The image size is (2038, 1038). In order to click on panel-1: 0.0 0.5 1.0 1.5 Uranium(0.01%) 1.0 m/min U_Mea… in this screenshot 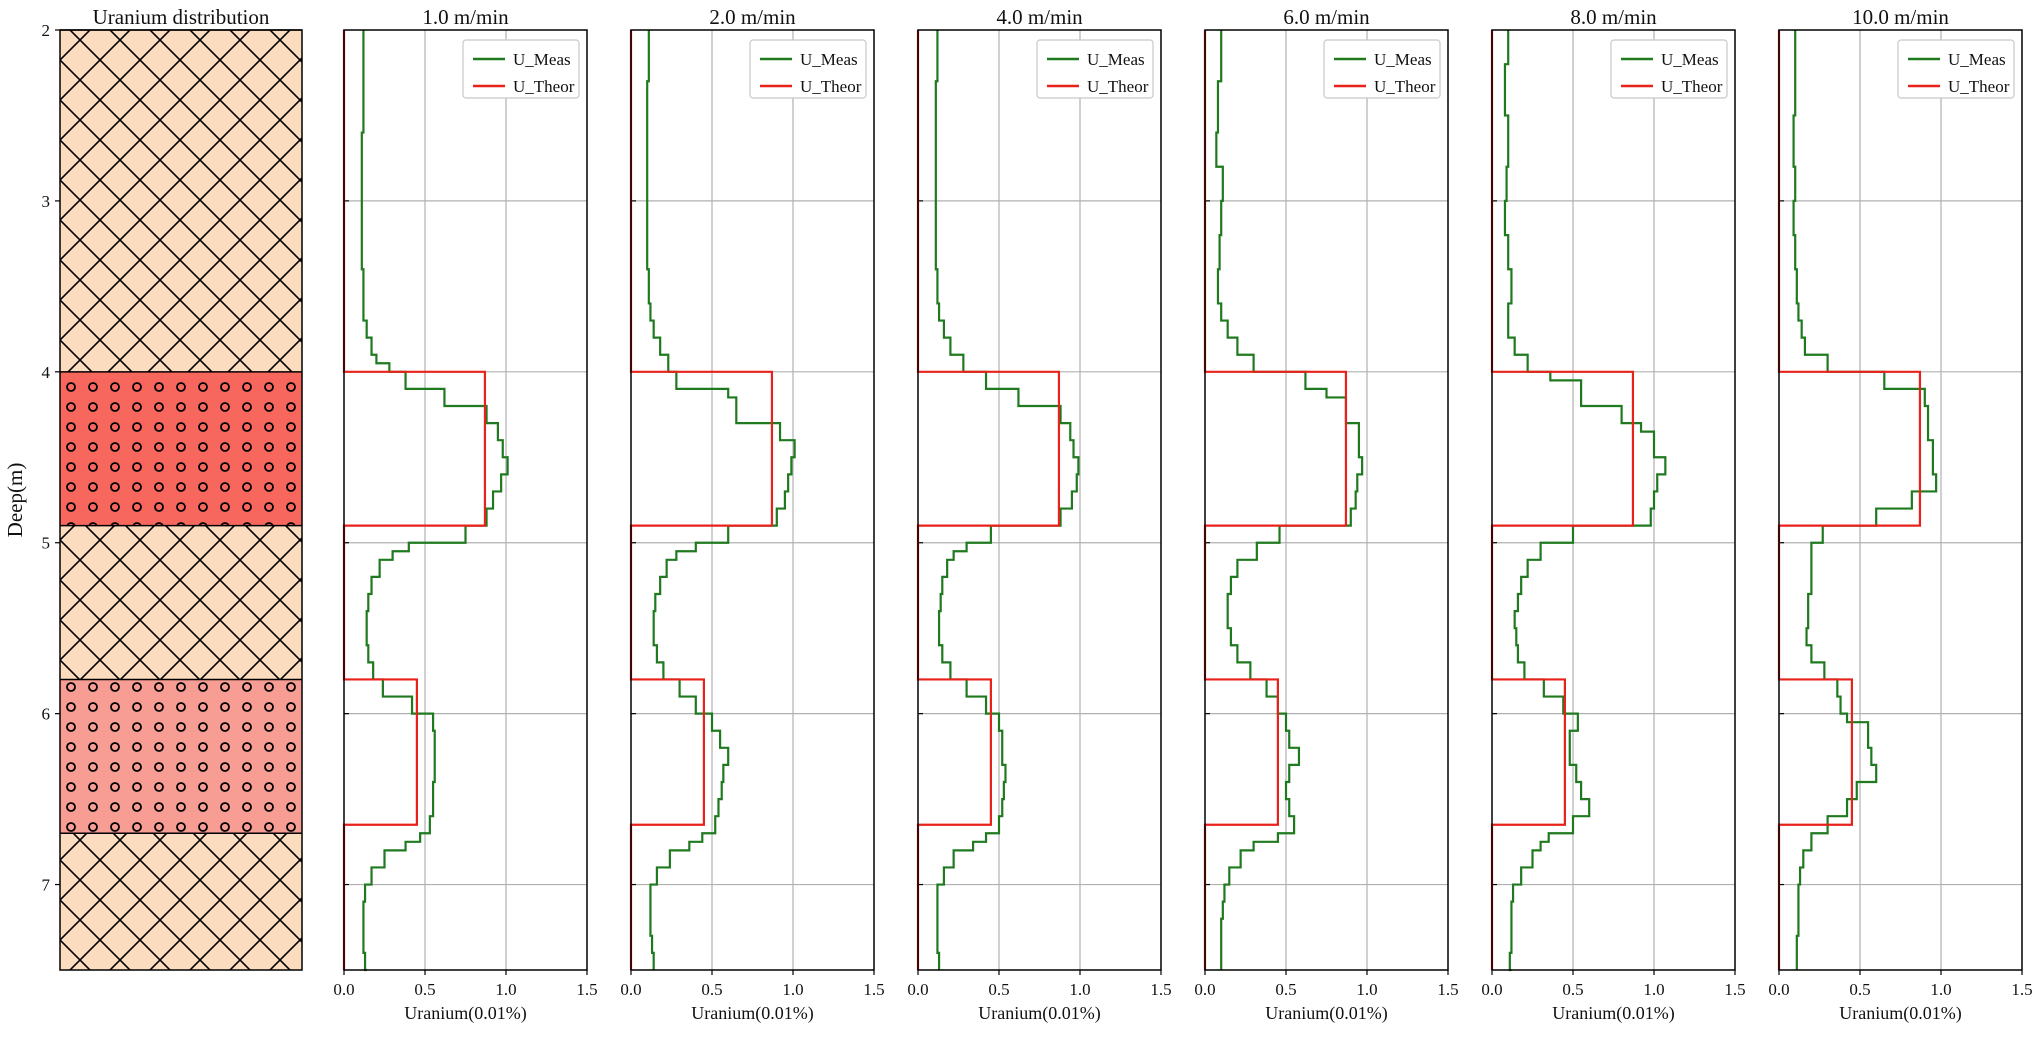, I will do `click(465, 514)`.